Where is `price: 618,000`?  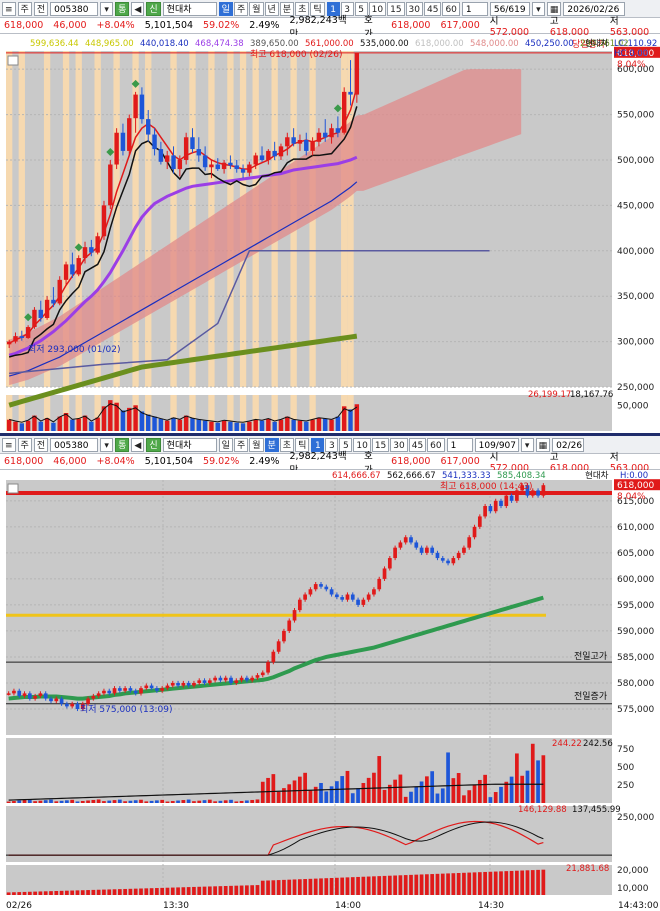
price: 618,000 is located at coordinates (24, 461).